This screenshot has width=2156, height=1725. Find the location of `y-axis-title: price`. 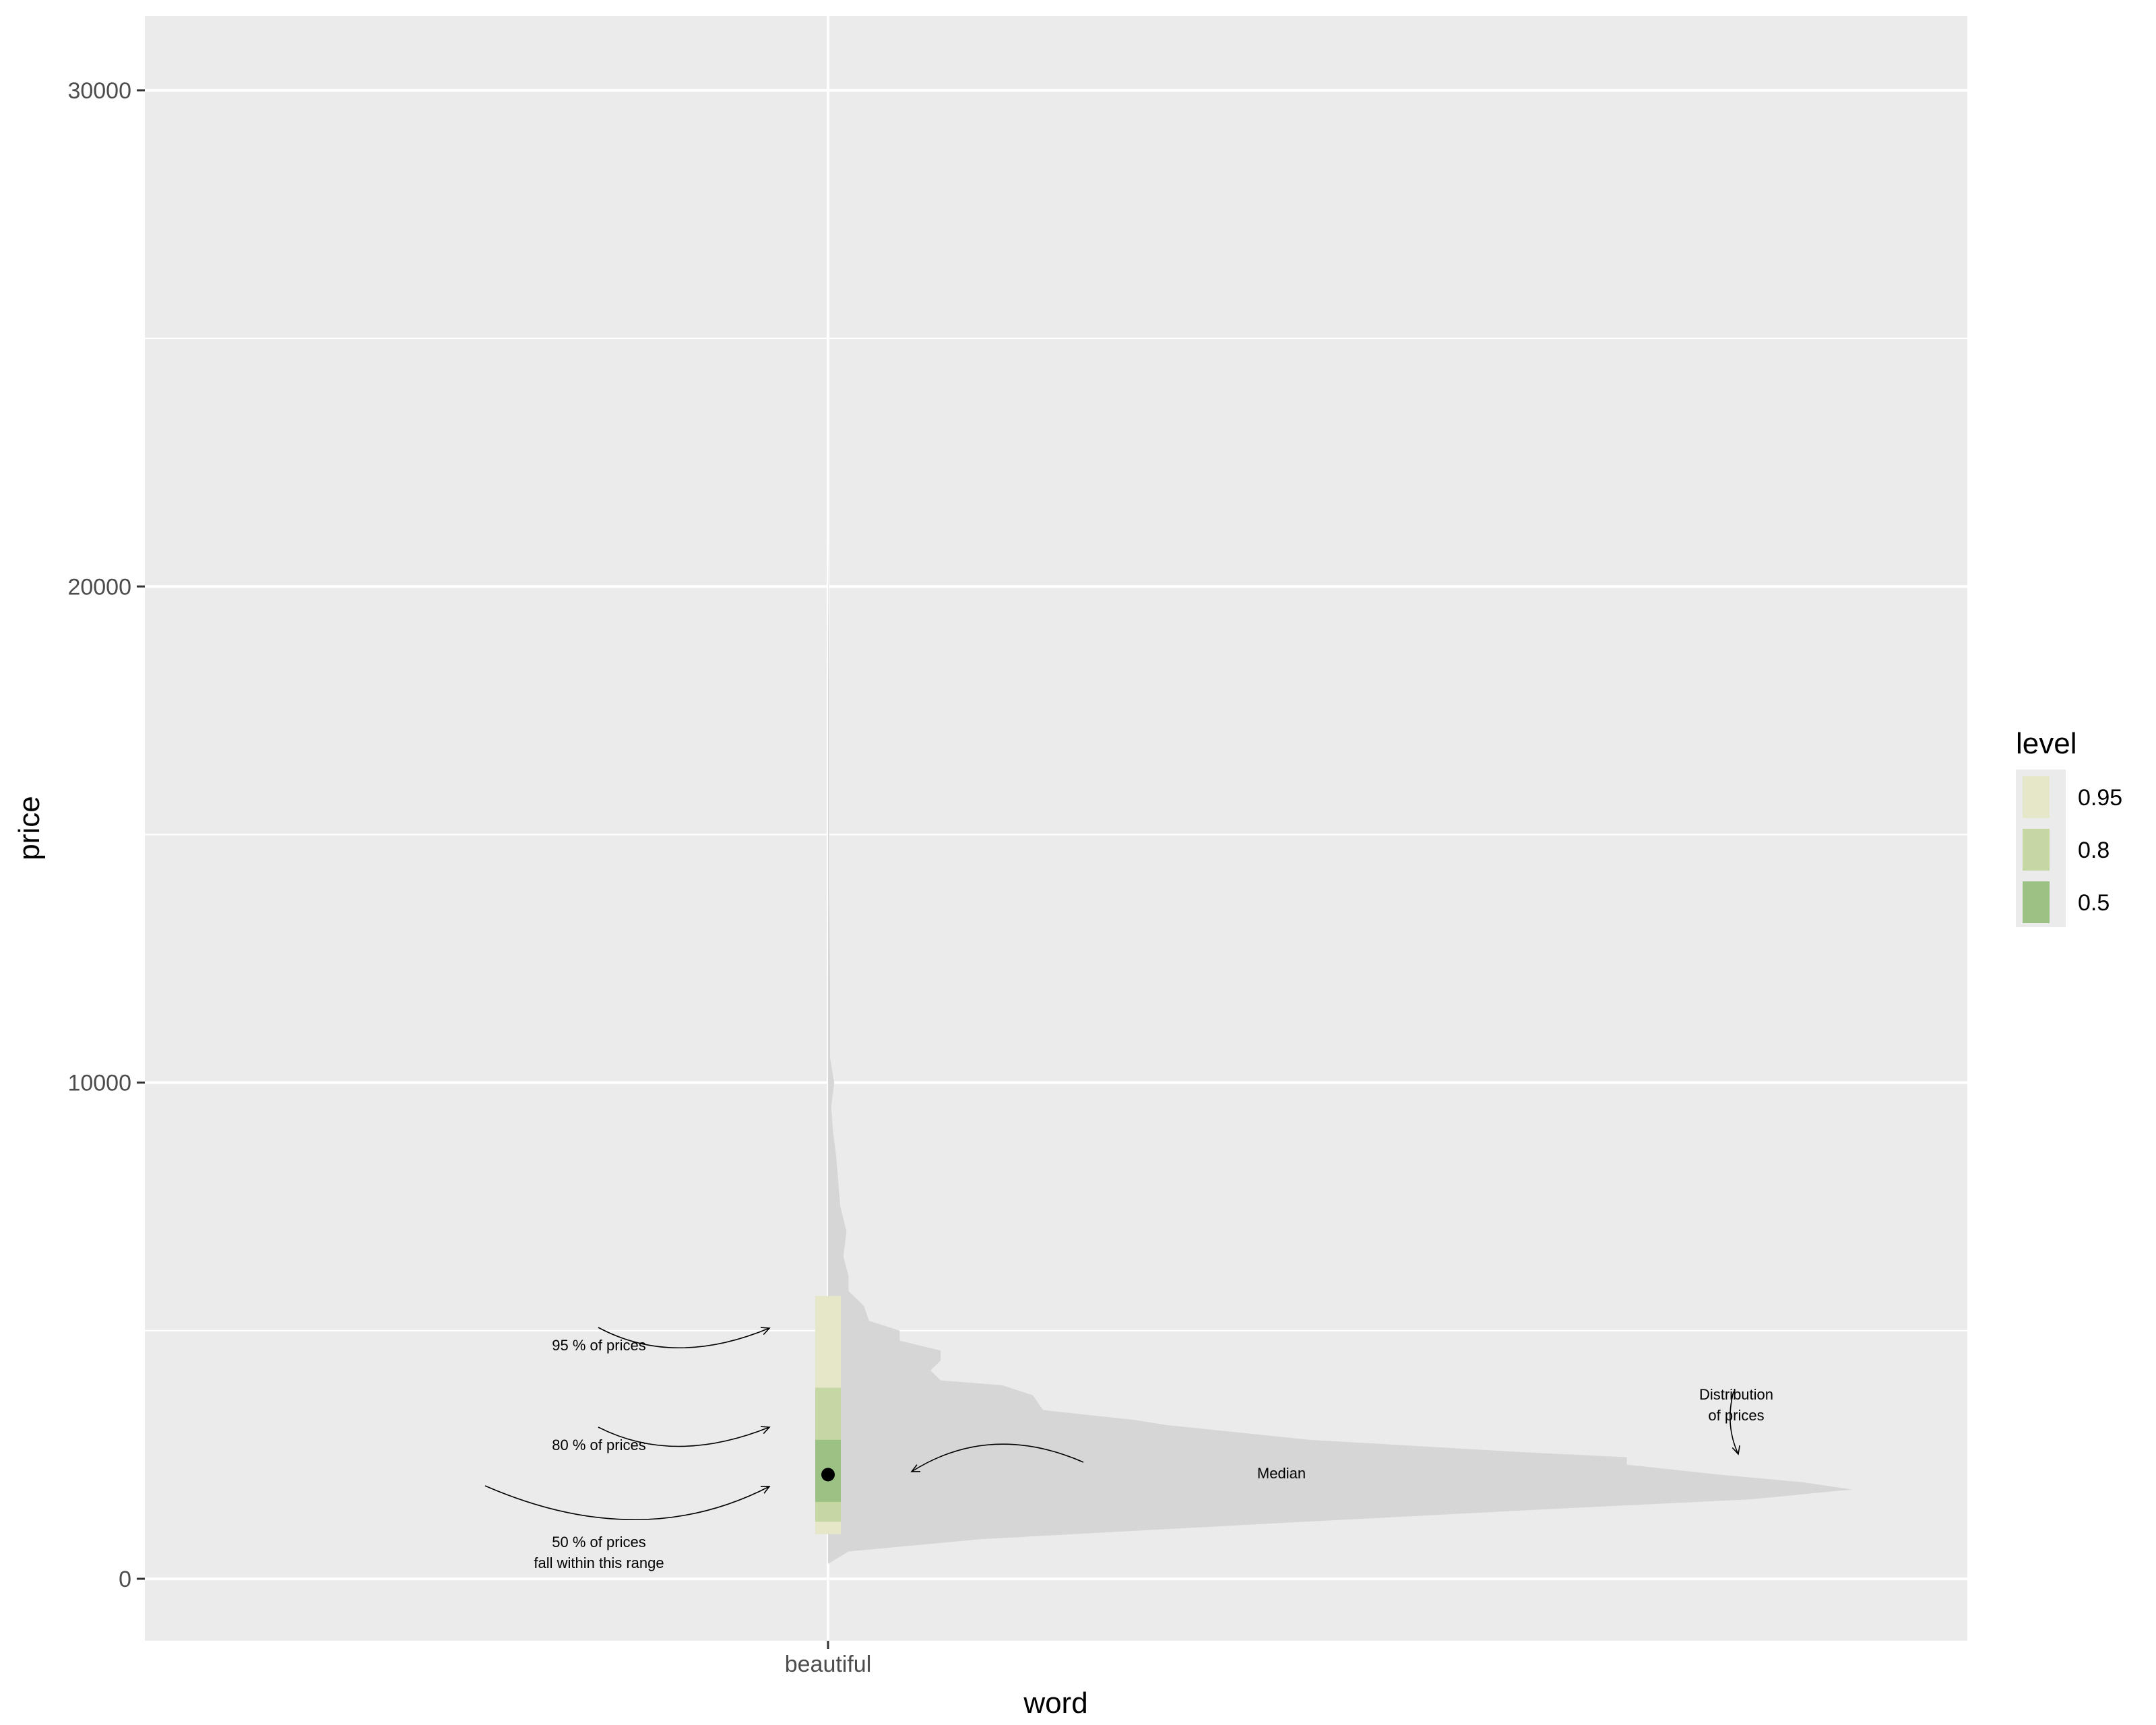

y-axis-title: price is located at coordinates (29, 828).